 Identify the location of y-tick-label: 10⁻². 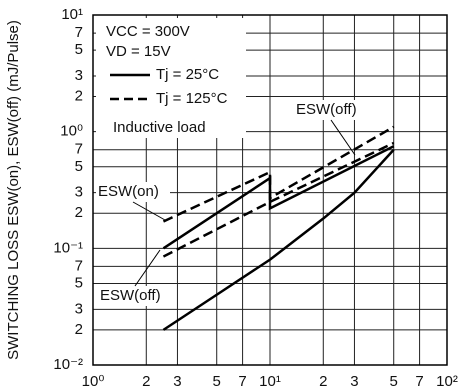
(68, 364).